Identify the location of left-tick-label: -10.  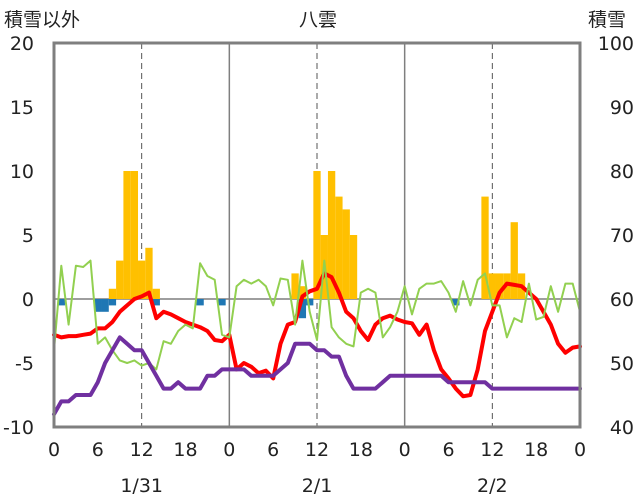
(18, 428).